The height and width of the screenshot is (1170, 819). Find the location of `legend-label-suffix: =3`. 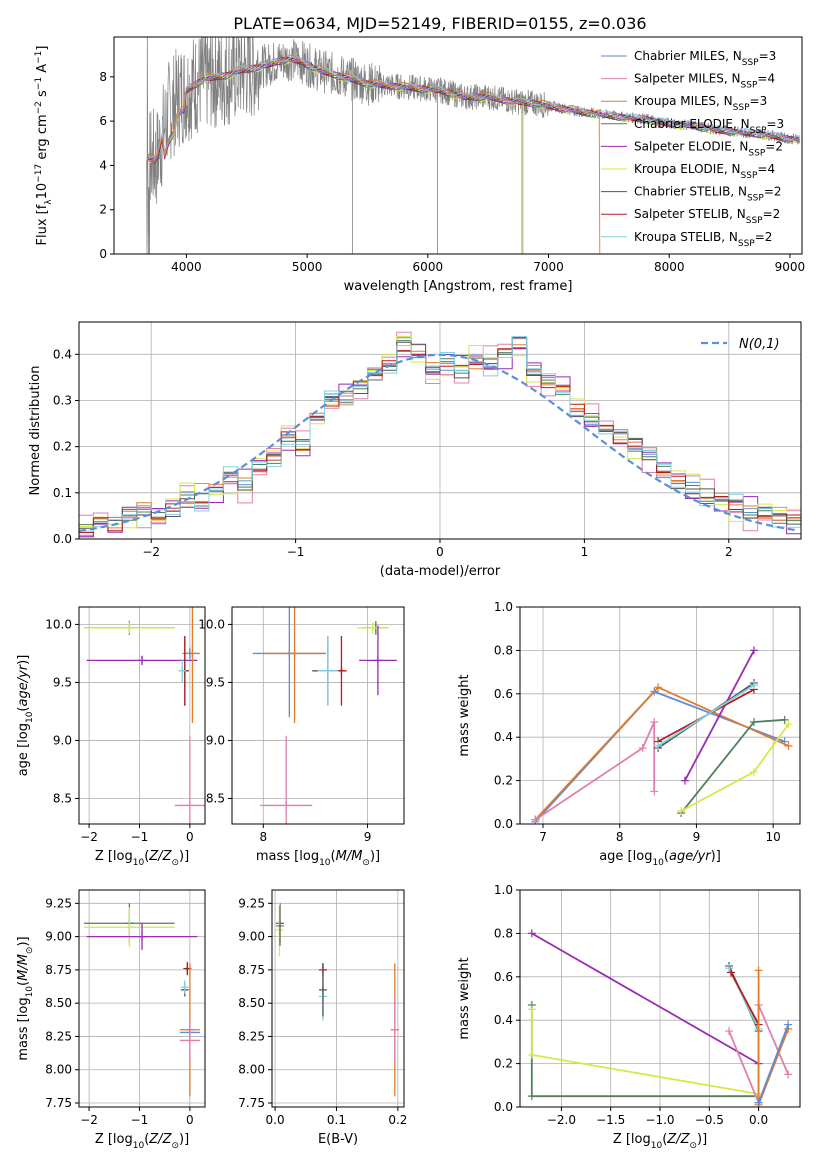

legend-label-suffix: =3 is located at coordinates (768, 56).